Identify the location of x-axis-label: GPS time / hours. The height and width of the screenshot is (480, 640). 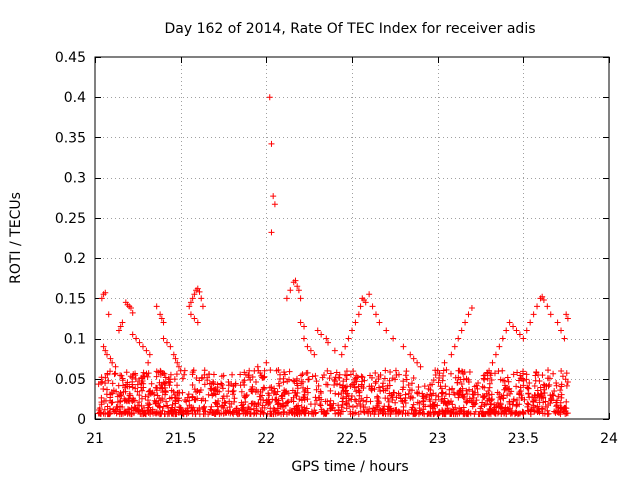
(349, 467).